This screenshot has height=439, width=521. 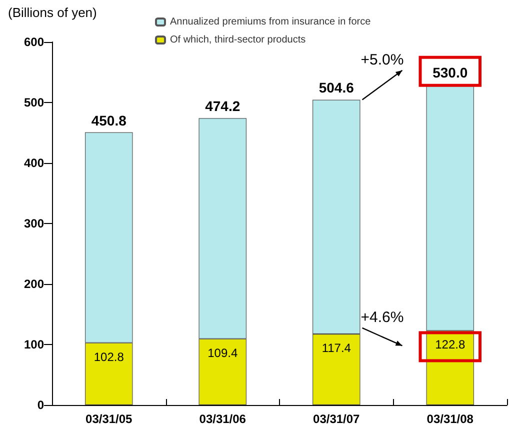 What do you see at coordinates (337, 347) in the screenshot?
I see `data-label: 117.4` at bounding box center [337, 347].